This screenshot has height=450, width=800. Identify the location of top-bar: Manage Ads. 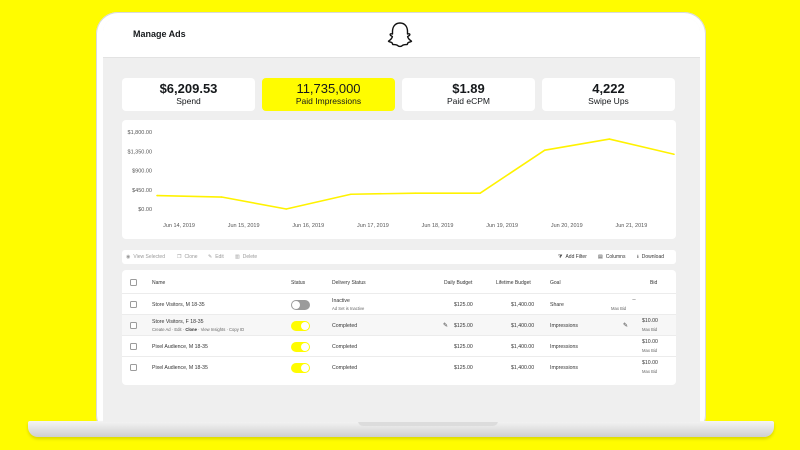
(401, 38).